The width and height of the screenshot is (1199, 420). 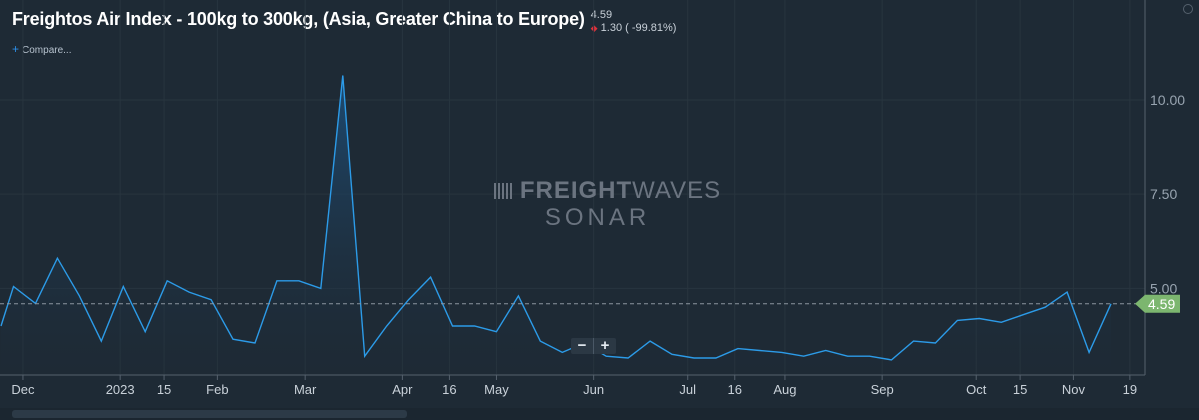 What do you see at coordinates (638, 28) in the screenshot?
I see `change-text: 1.30 ( -99.81%)` at bounding box center [638, 28].